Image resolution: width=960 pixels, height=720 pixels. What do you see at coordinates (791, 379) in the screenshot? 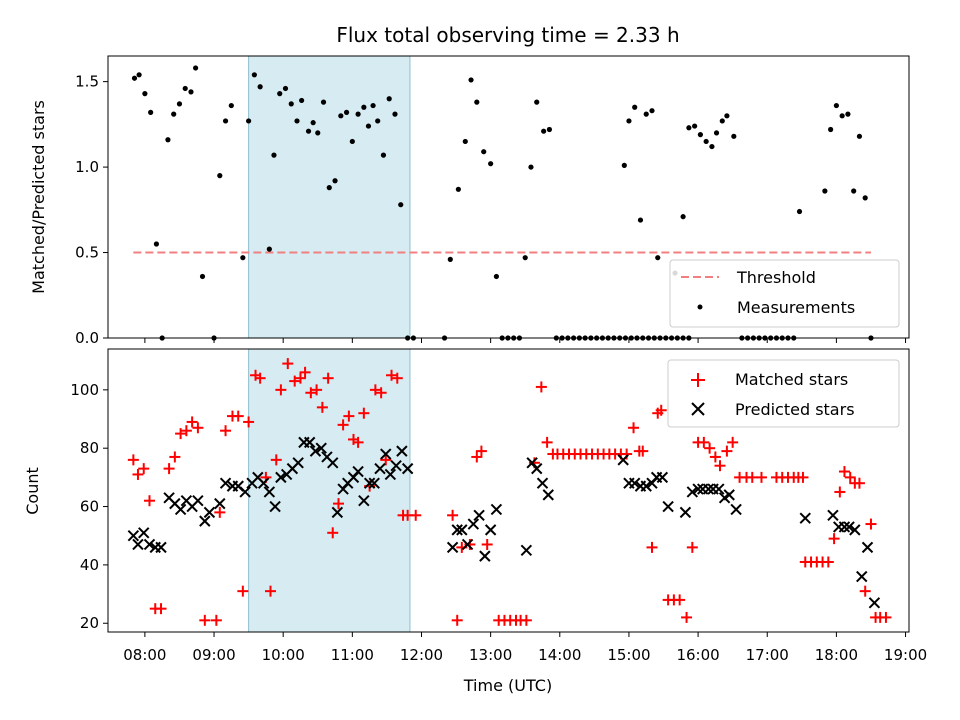
I see `legend-matched-label: Matched stars` at bounding box center [791, 379].